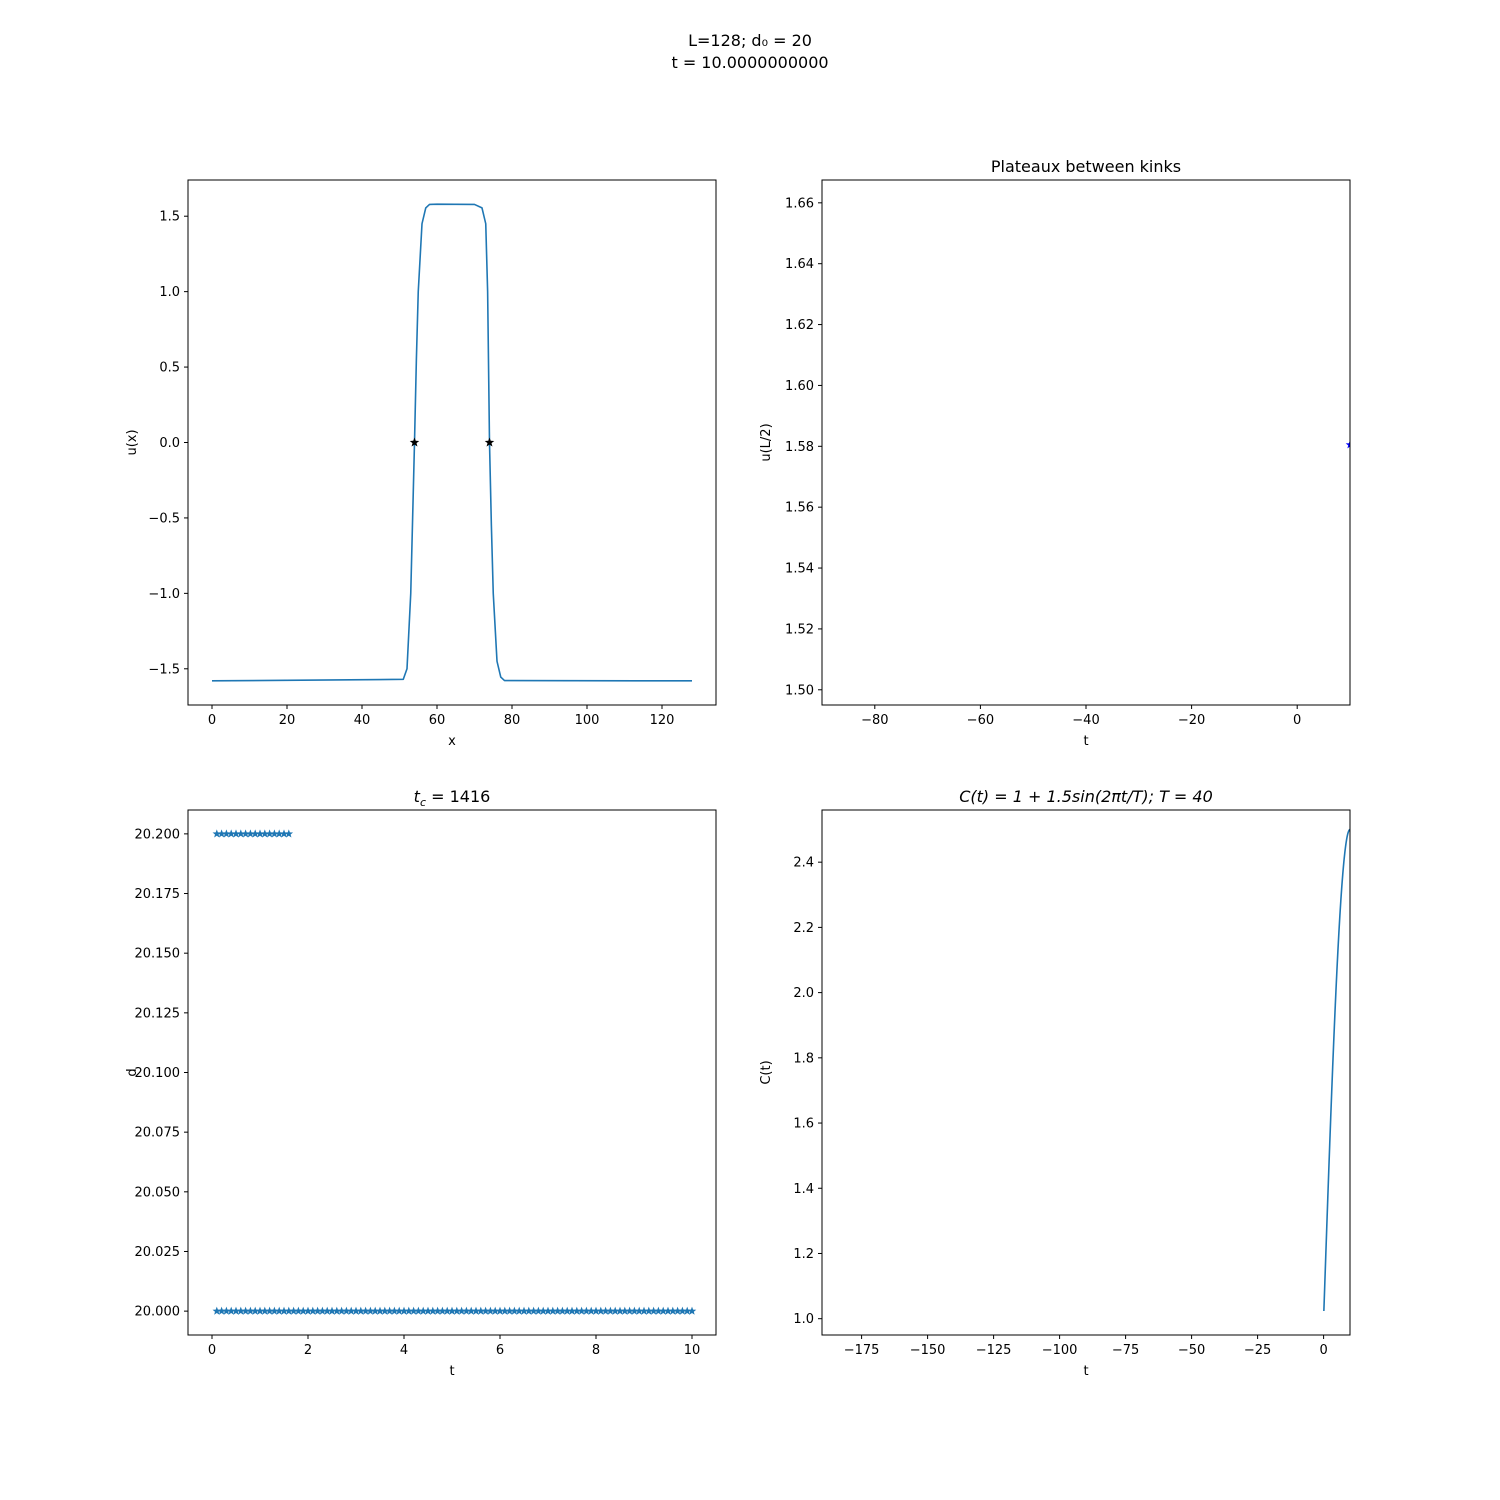  I want to click on distance-ytick-label: 20.200, so click(158, 834).